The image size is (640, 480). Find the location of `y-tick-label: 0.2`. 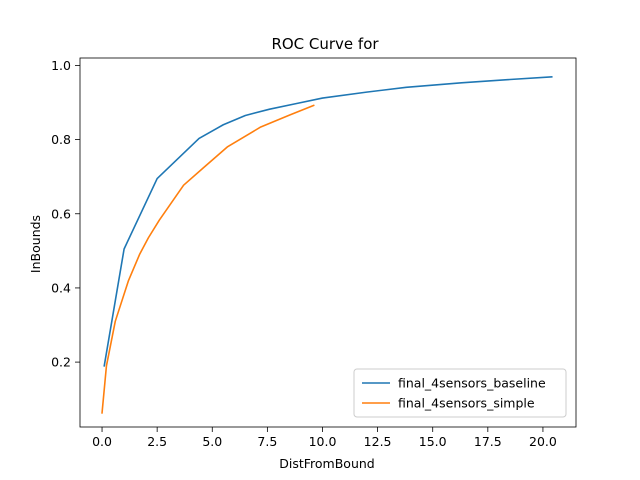

y-tick-label: 0.2 is located at coordinates (61, 362).